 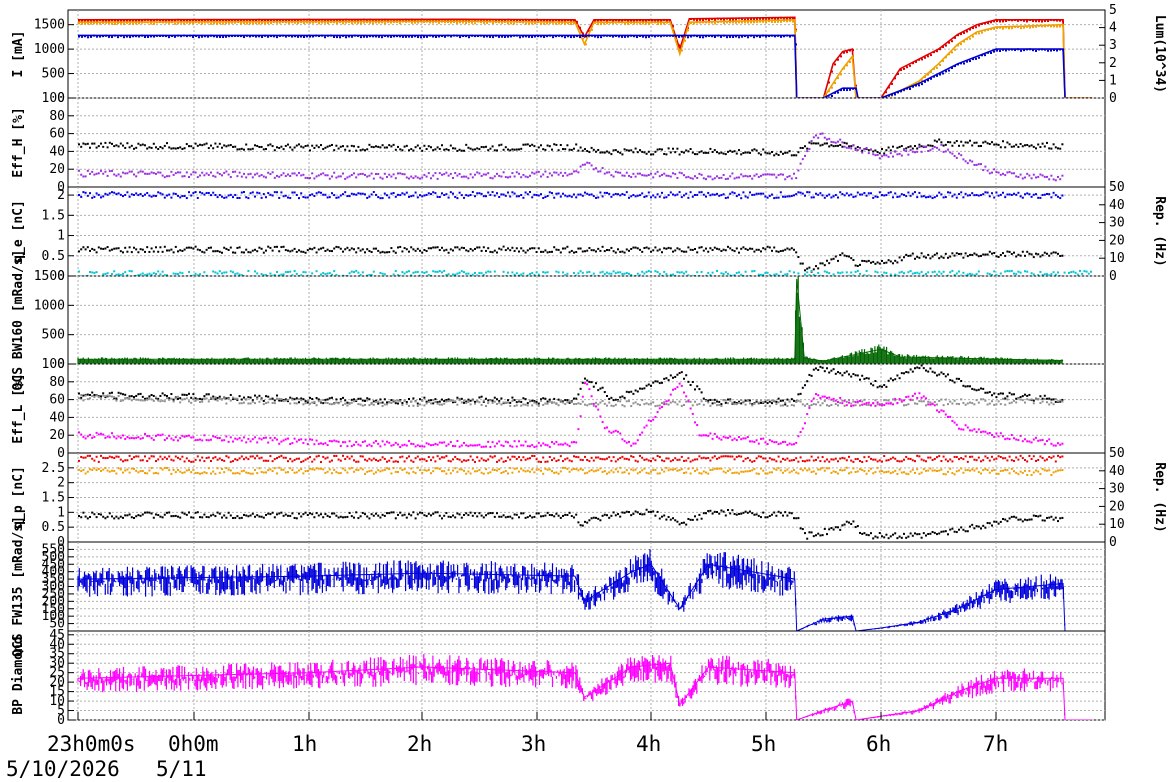 What do you see at coordinates (1159, 231) in the screenshot?
I see `y-axis-label-right: Rep. (Hz)` at bounding box center [1159, 231].